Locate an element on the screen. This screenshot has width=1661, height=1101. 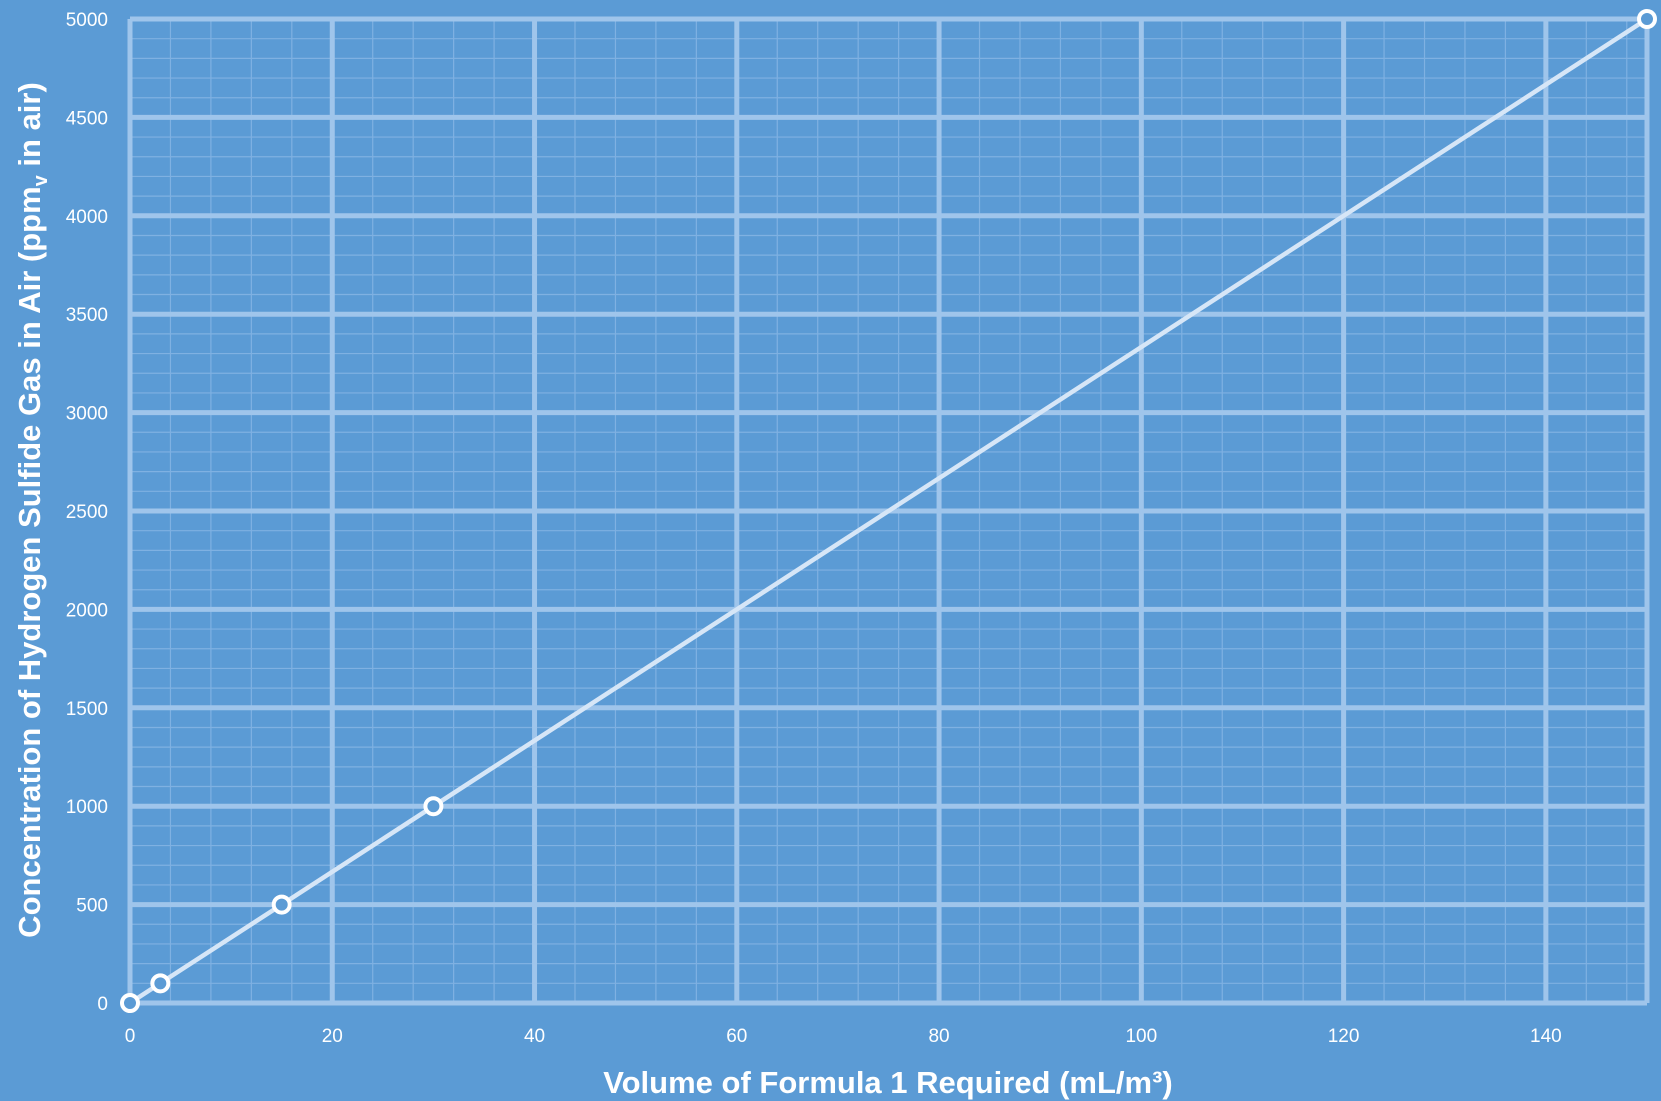
y-axis-title-subscript: v is located at coordinates (41, 180).